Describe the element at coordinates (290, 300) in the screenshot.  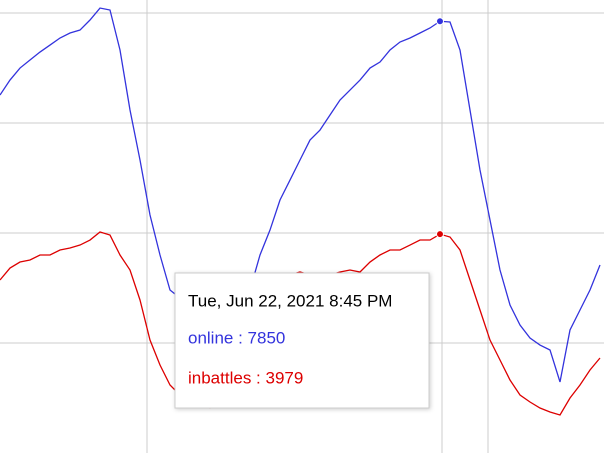
I see `tooltip-title: Tue, Jun 22, 2021 8:45 PM` at that location.